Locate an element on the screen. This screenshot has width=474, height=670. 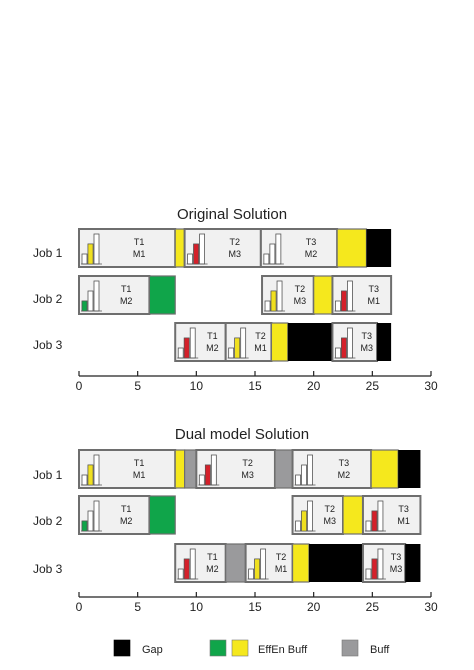
tick-label: 0 is located at coordinates (79, 607).